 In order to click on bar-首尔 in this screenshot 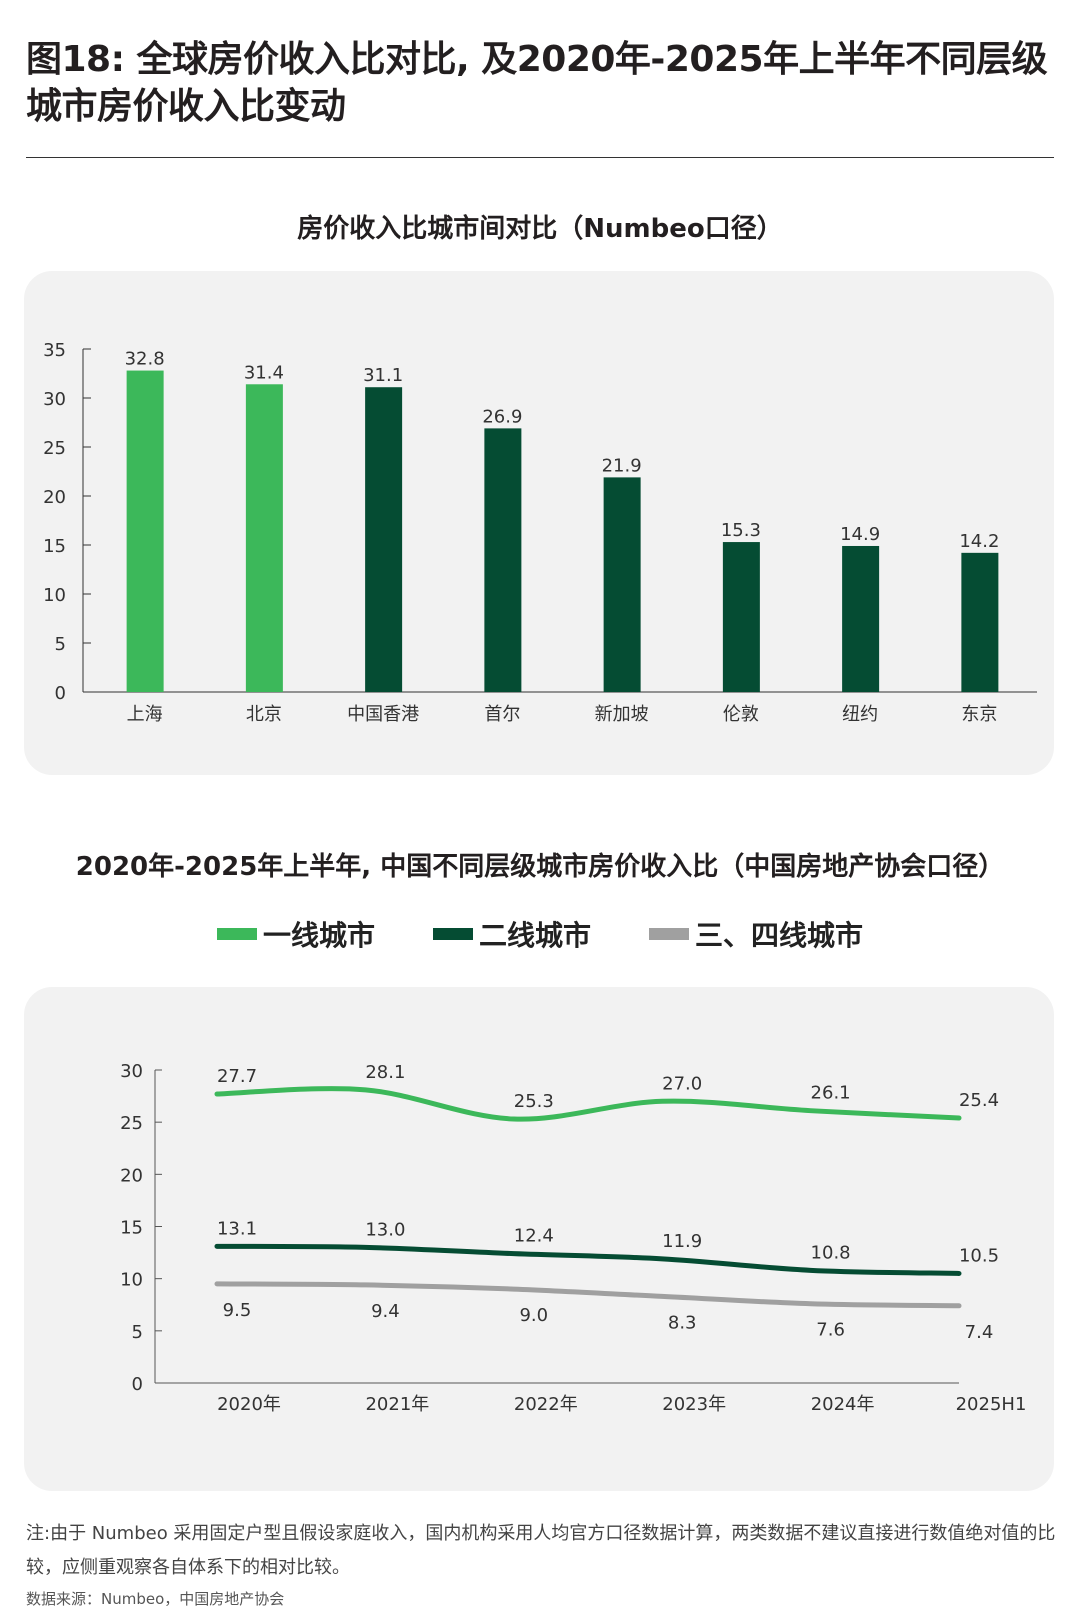, I will do `click(503, 560)`.